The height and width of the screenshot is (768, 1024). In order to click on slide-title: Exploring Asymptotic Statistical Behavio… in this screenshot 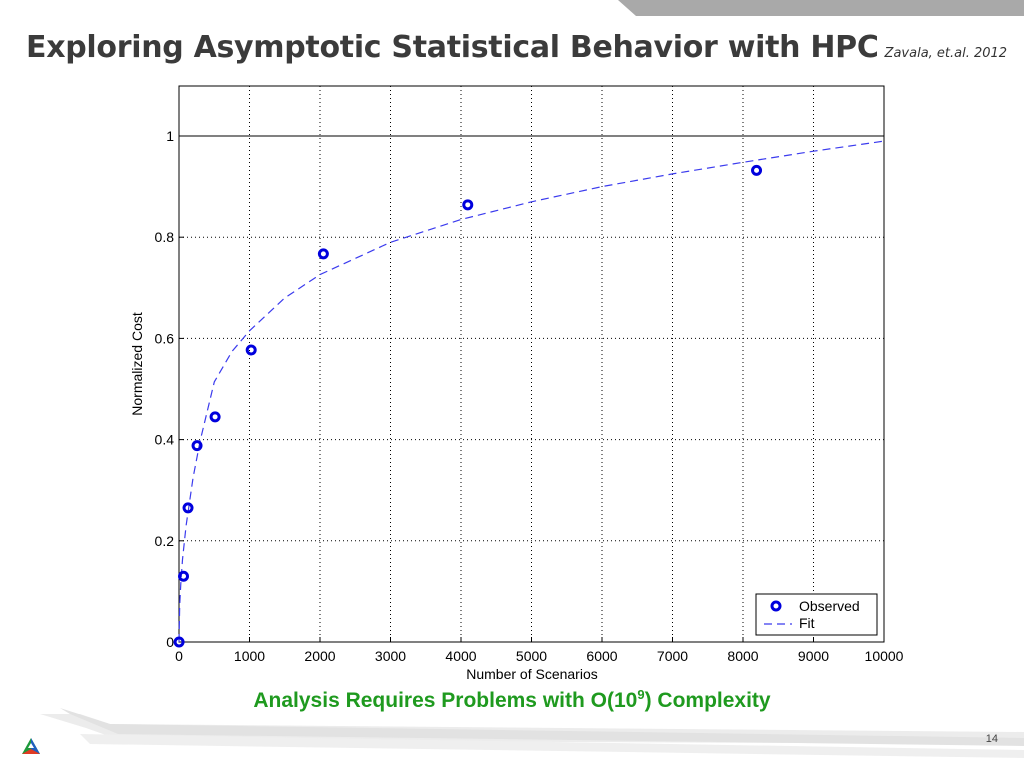, I will do `click(516, 47)`.